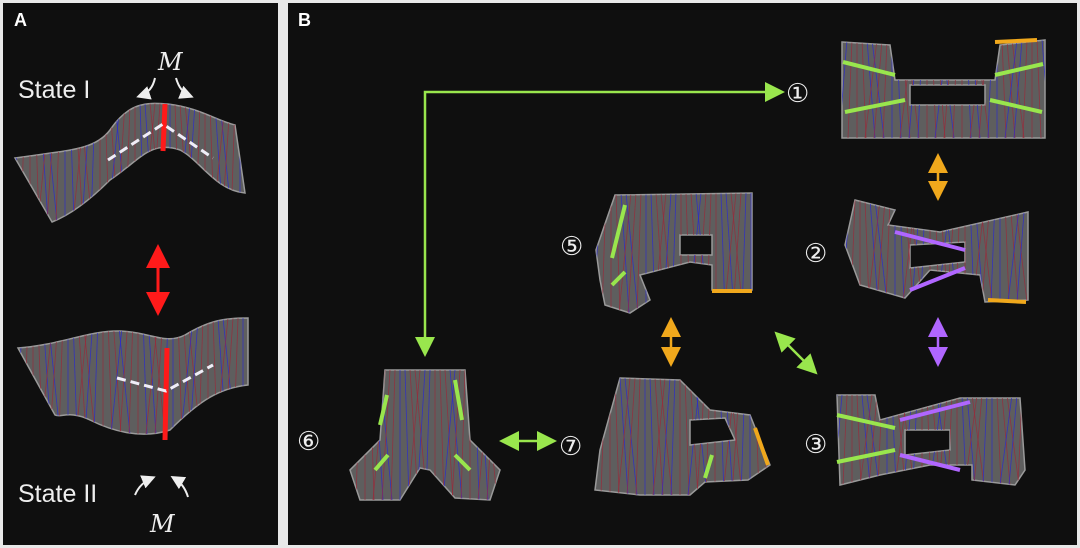  What do you see at coordinates (308, 442) in the screenshot?
I see `state-number-6: ⑥` at bounding box center [308, 442].